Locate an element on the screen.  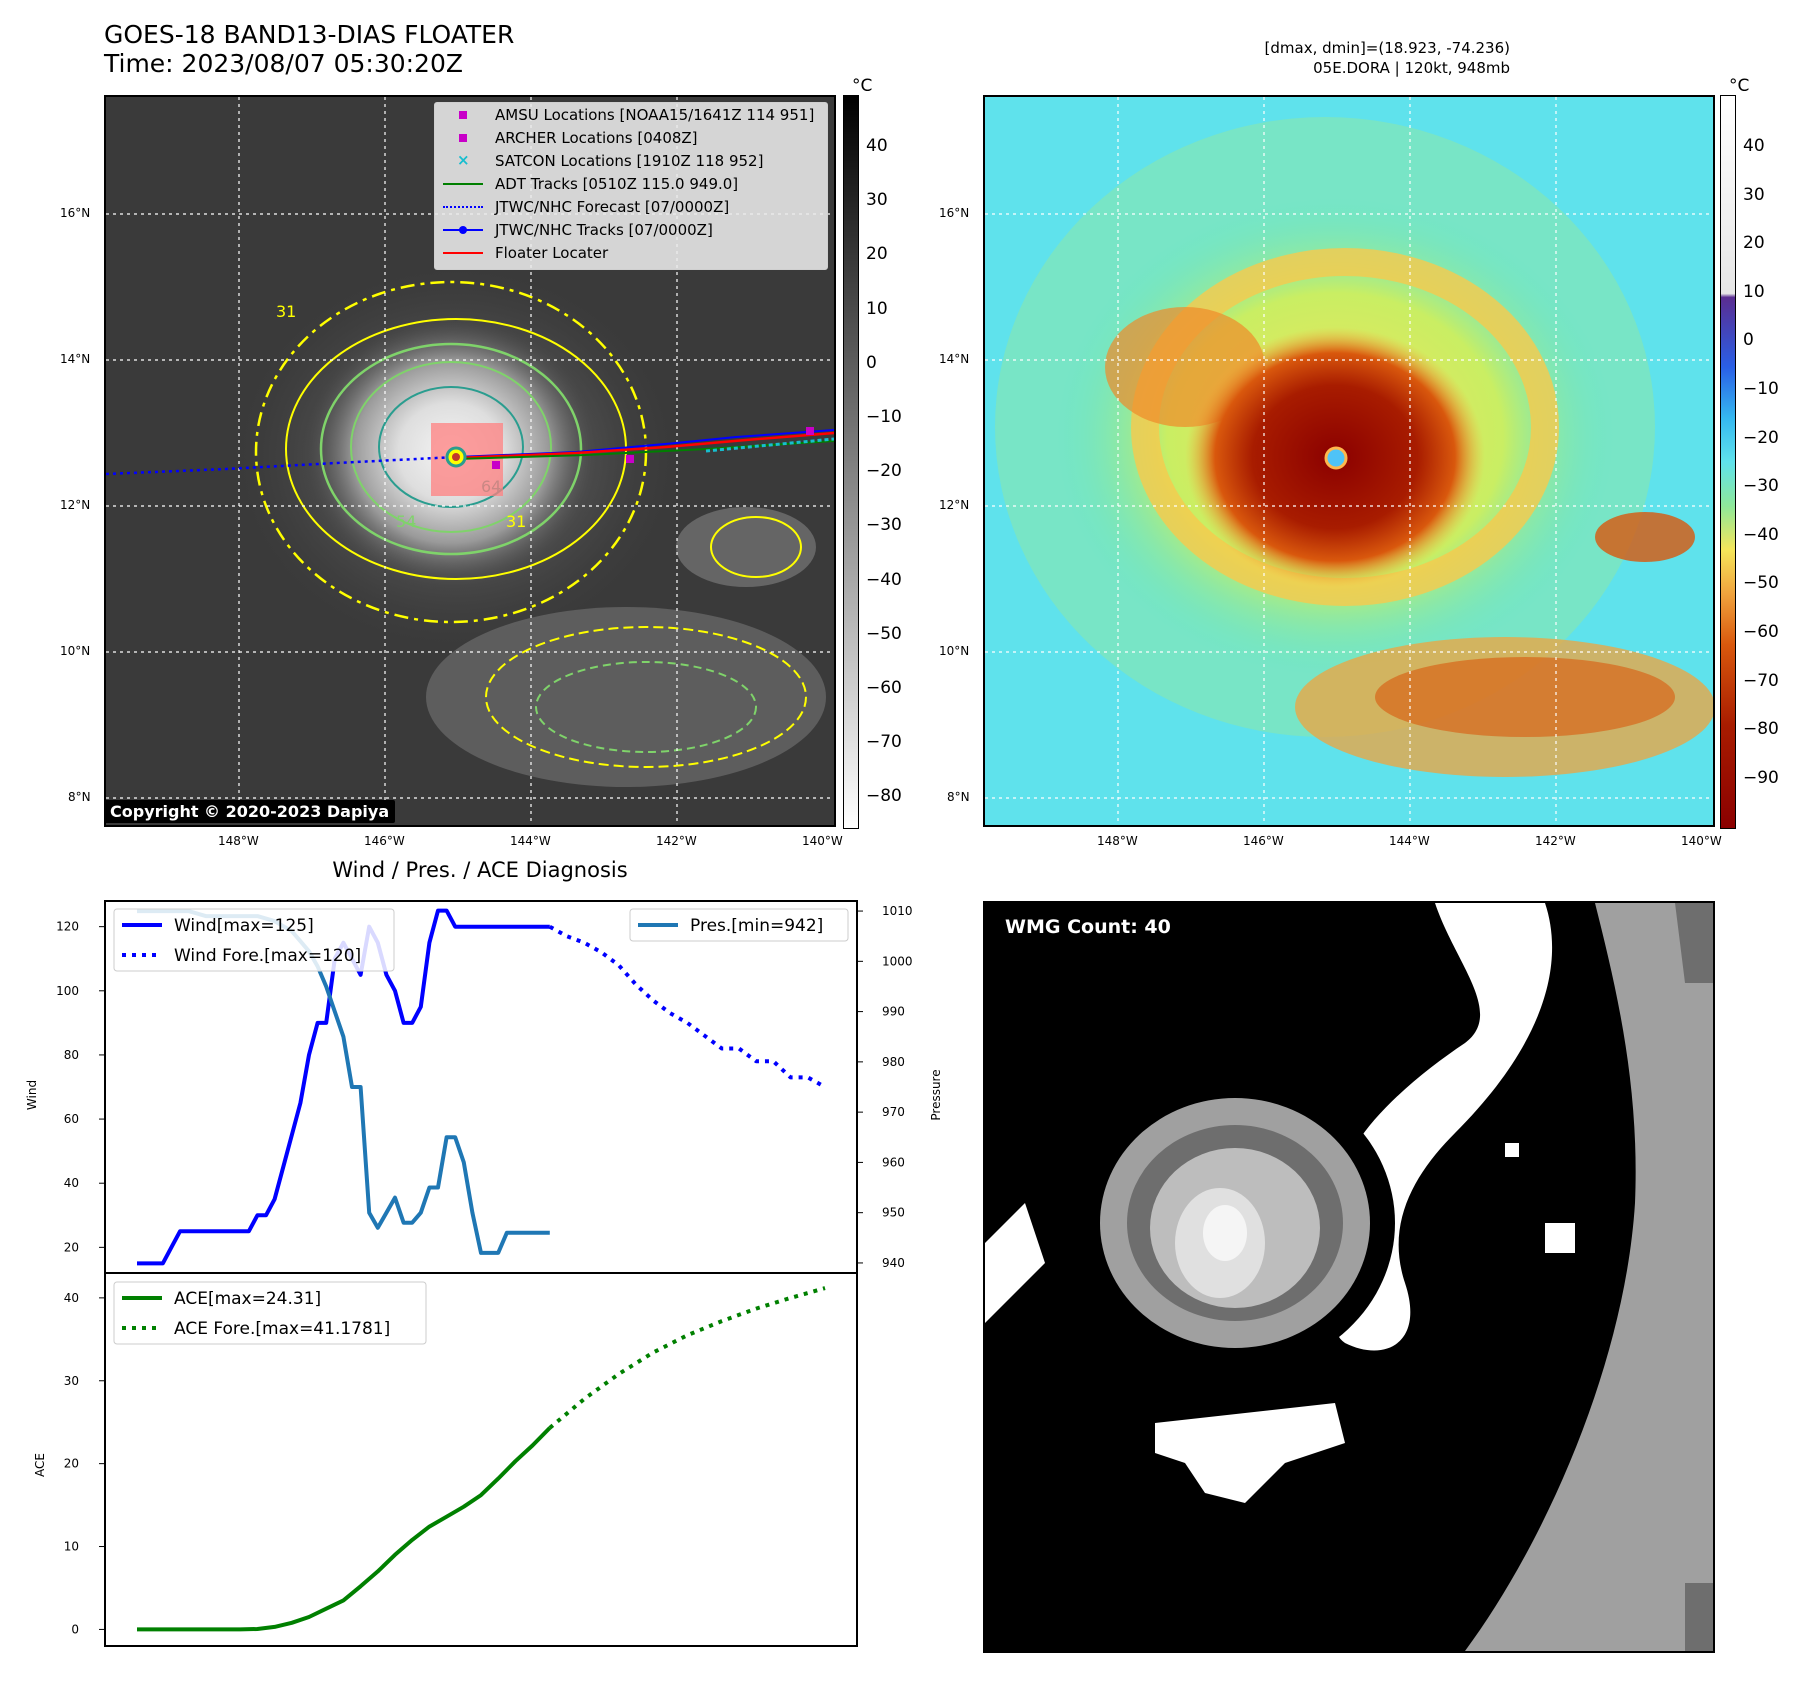
lat-label-12n-color: 12°N is located at coordinates (954, 505).